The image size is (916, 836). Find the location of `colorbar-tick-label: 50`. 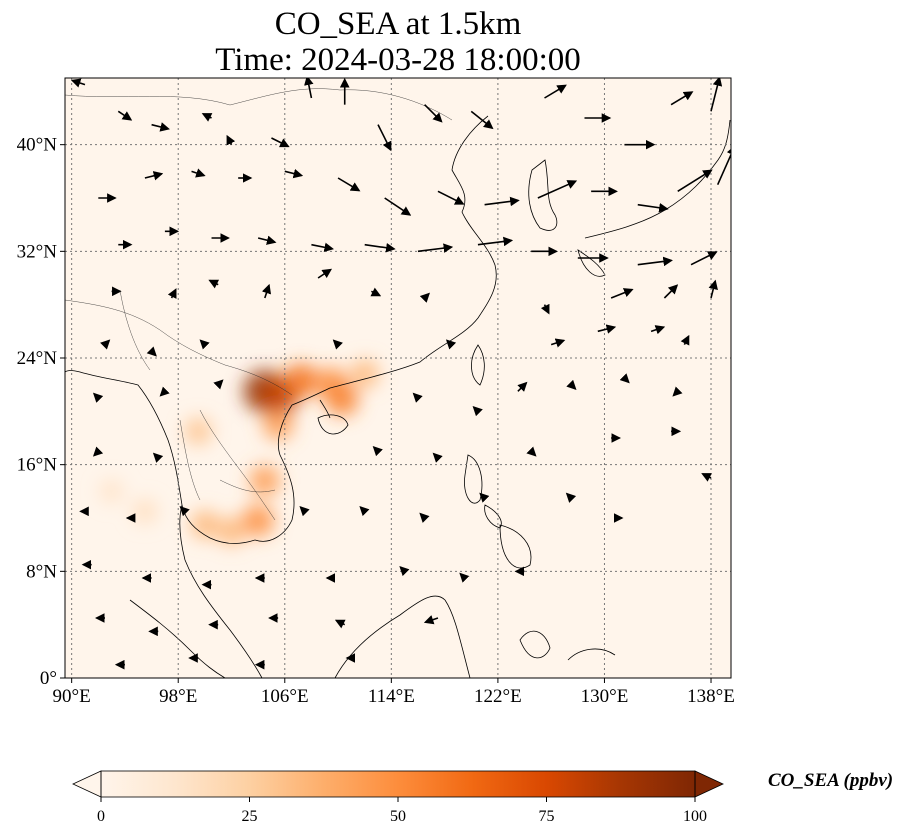

colorbar-tick-label: 50 is located at coordinates (398, 816).